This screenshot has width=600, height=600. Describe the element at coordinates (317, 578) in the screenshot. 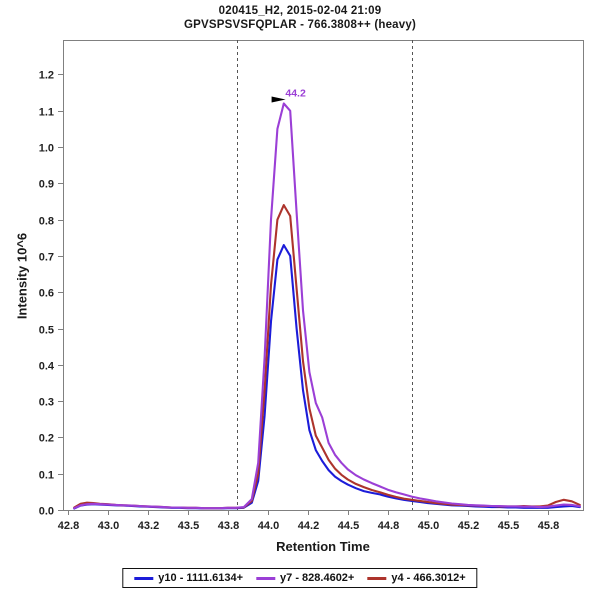

I see `legend-label: y7 - 828.4602+` at that location.